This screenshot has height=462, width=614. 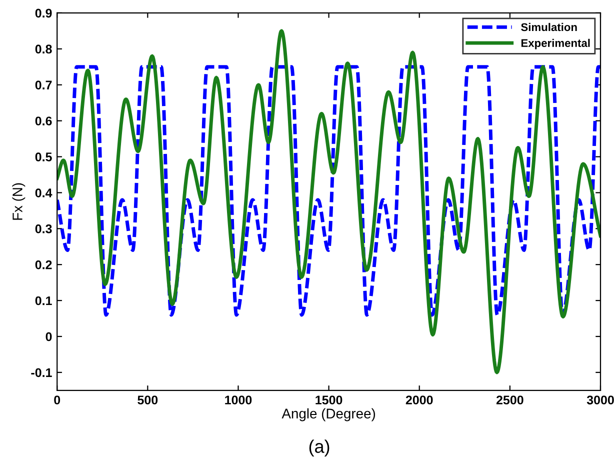 I want to click on x-tick-label: 500, so click(x=148, y=400).